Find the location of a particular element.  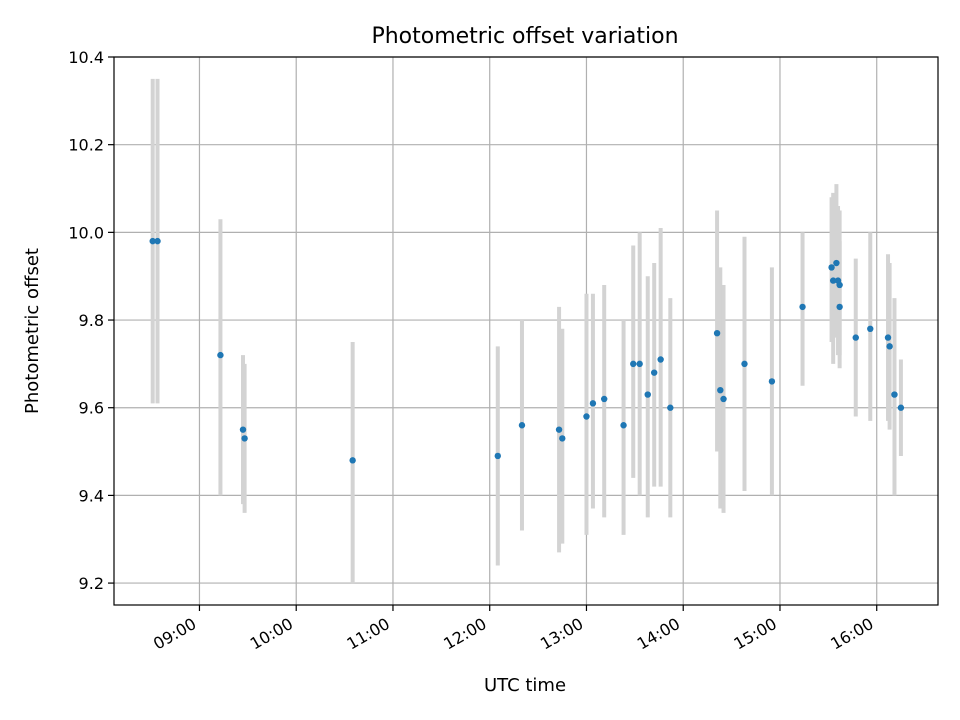

y-tick-label: 9.8 is located at coordinates (91, 320).